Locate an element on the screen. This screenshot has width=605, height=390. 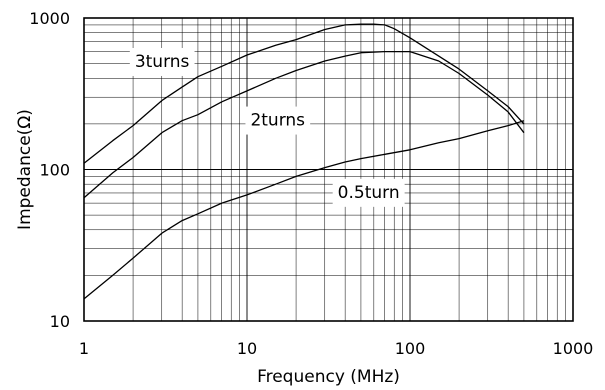
y-tick-label: 100 is located at coordinates (54, 170).